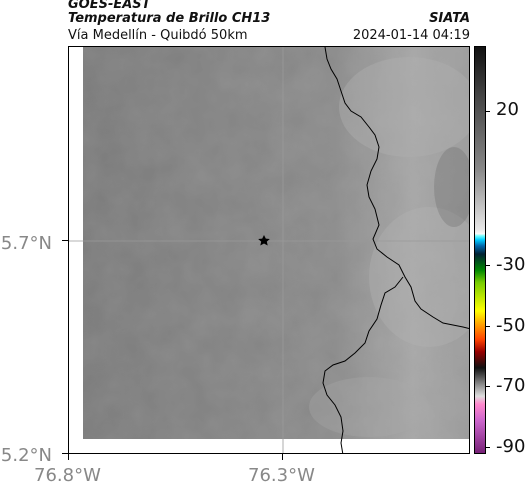  I want to click on boundary-line-lower, so click(363, 364).